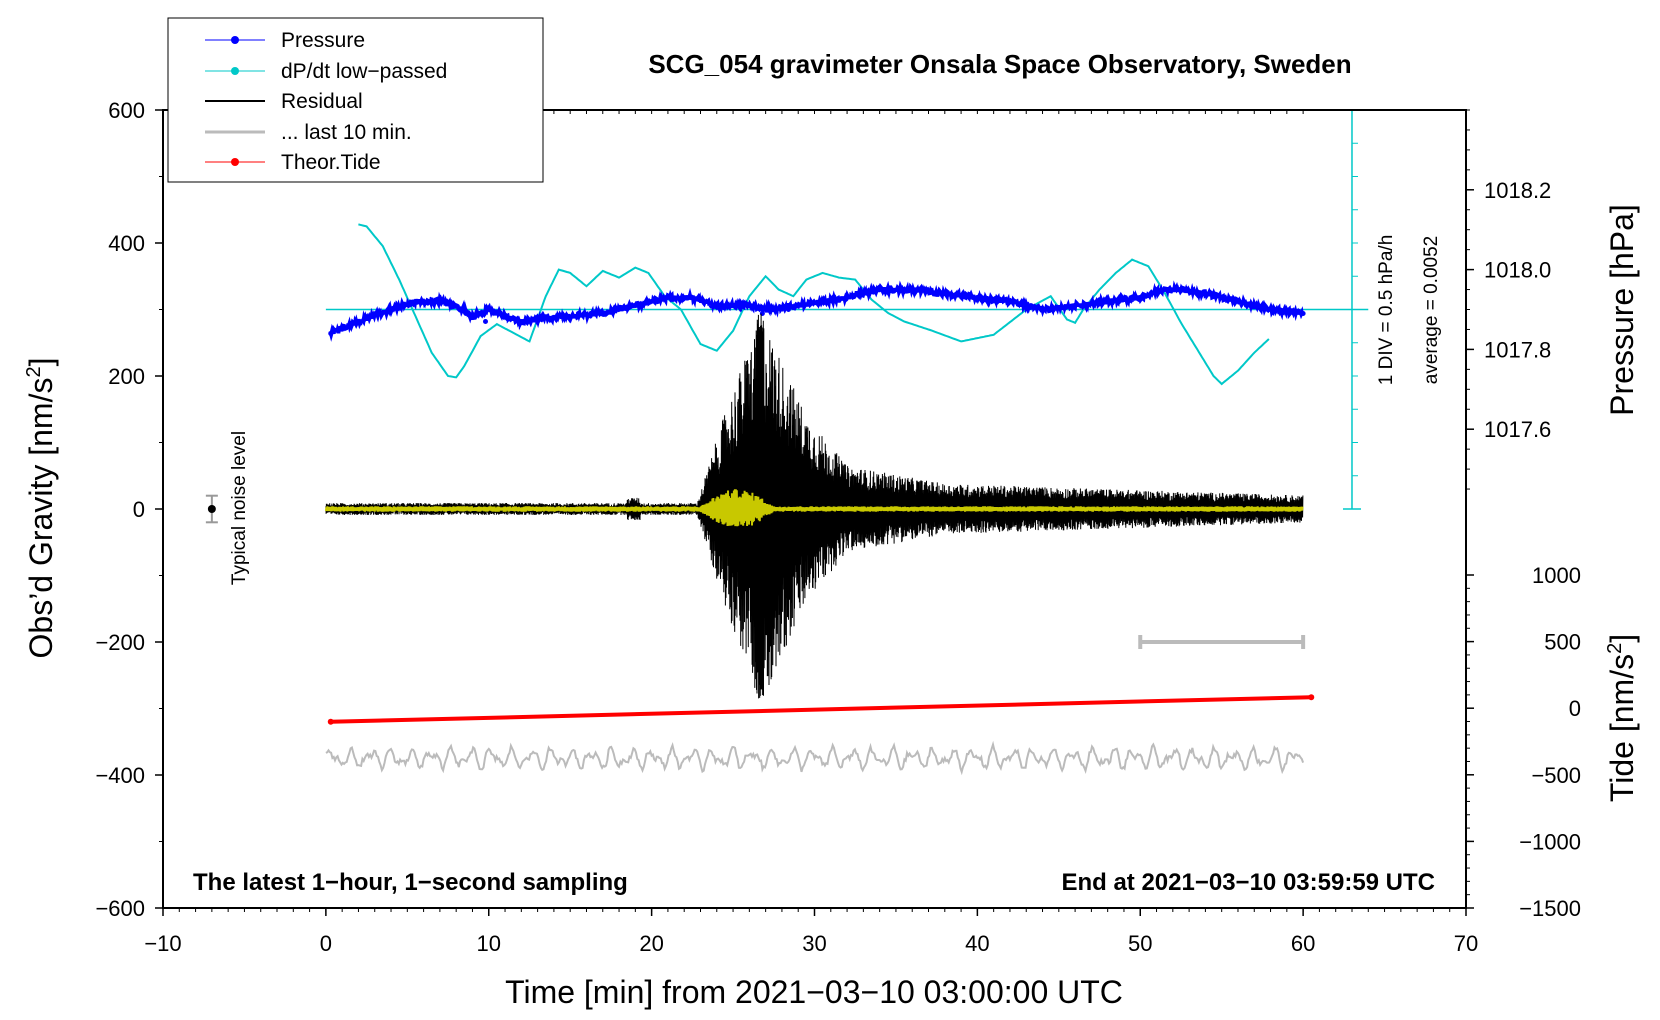 Image resolution: width=1660 pixels, height=1020 pixels. What do you see at coordinates (1556, 575) in the screenshot?
I see `tide-tick-label: 1000` at bounding box center [1556, 575].